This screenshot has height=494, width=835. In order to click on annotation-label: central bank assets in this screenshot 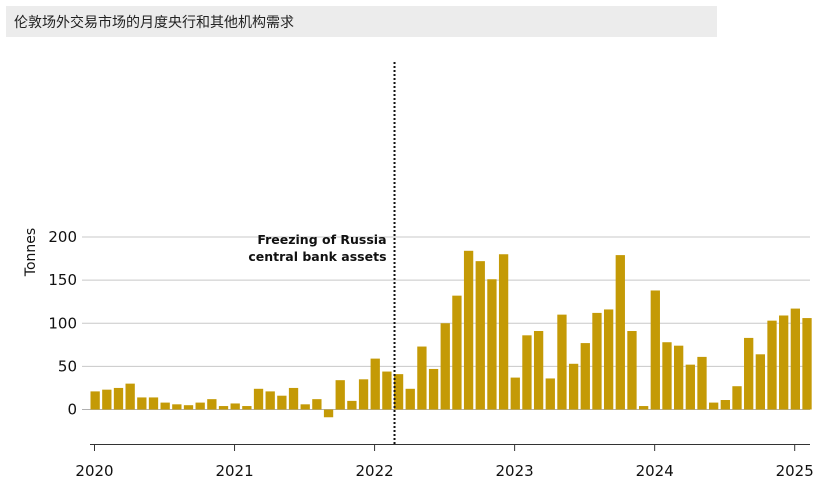, I will do `click(317, 256)`.